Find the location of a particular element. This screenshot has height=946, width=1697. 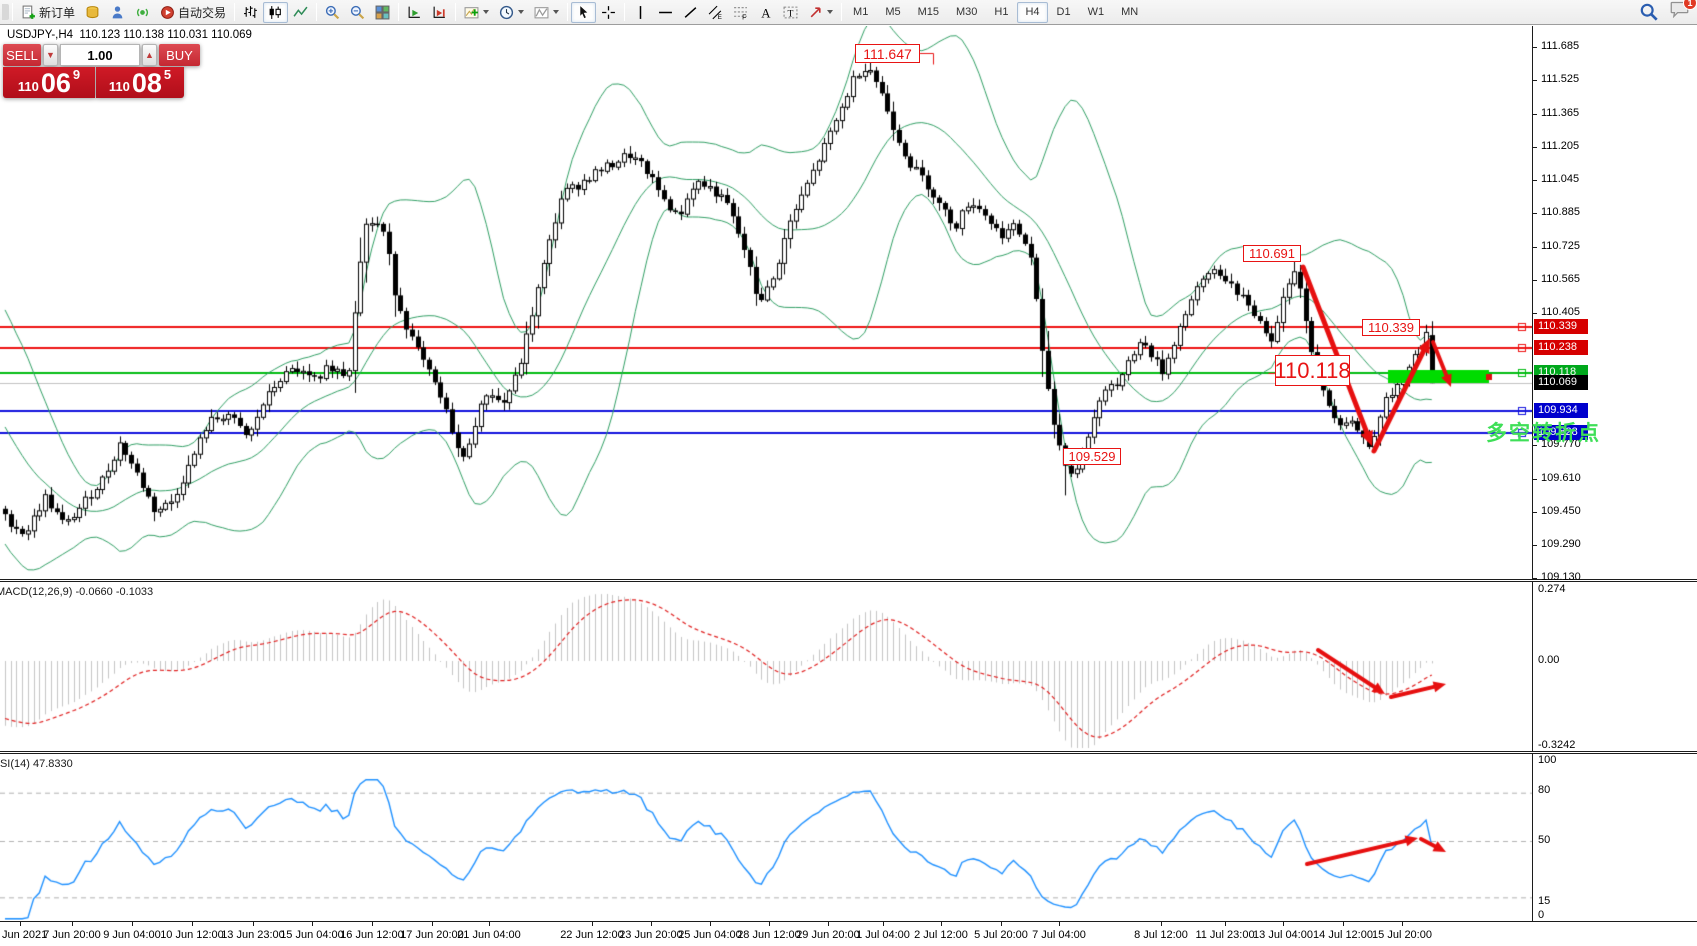

trendline-icon is located at coordinates (690, 12).